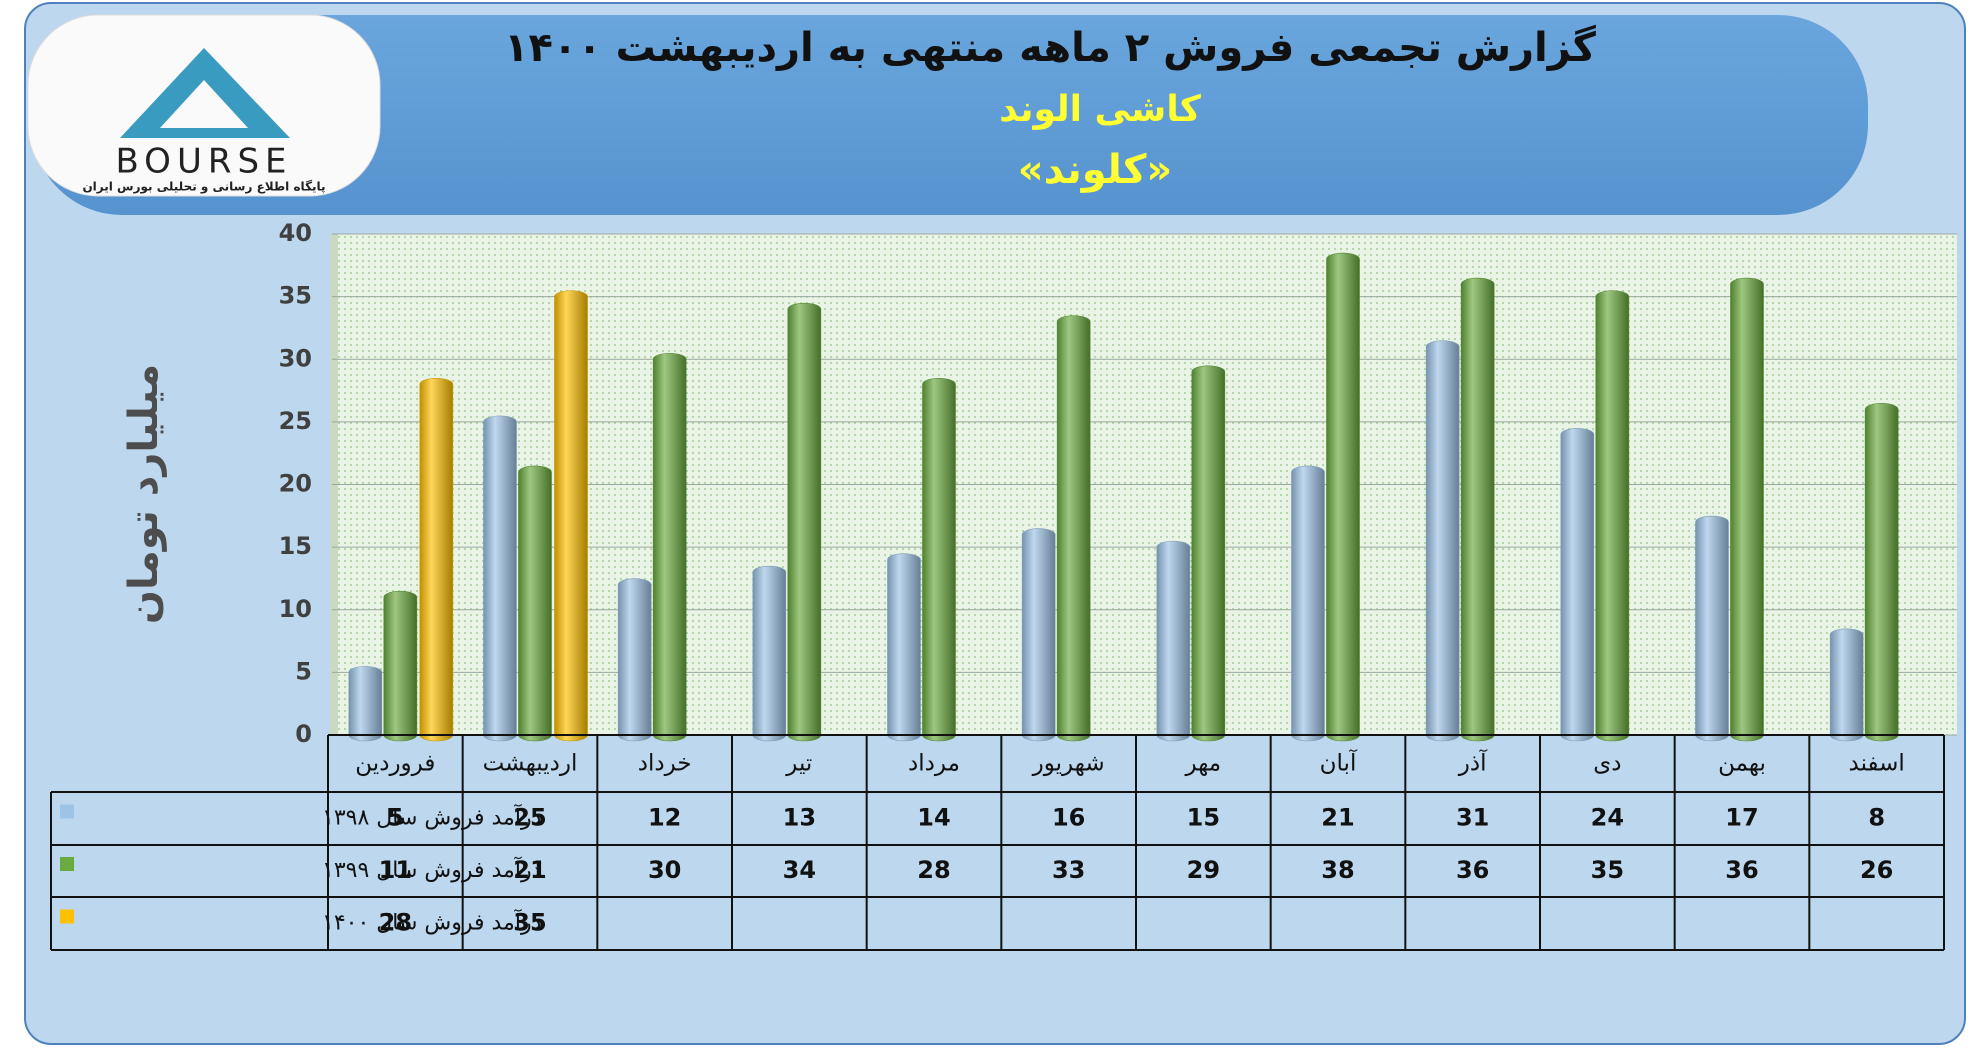 The image size is (1986, 1051). Describe the element at coordinates (431, 922) in the screenshot. I see `legend-label: درآمد فروش سال ۱۴۰۰` at that location.